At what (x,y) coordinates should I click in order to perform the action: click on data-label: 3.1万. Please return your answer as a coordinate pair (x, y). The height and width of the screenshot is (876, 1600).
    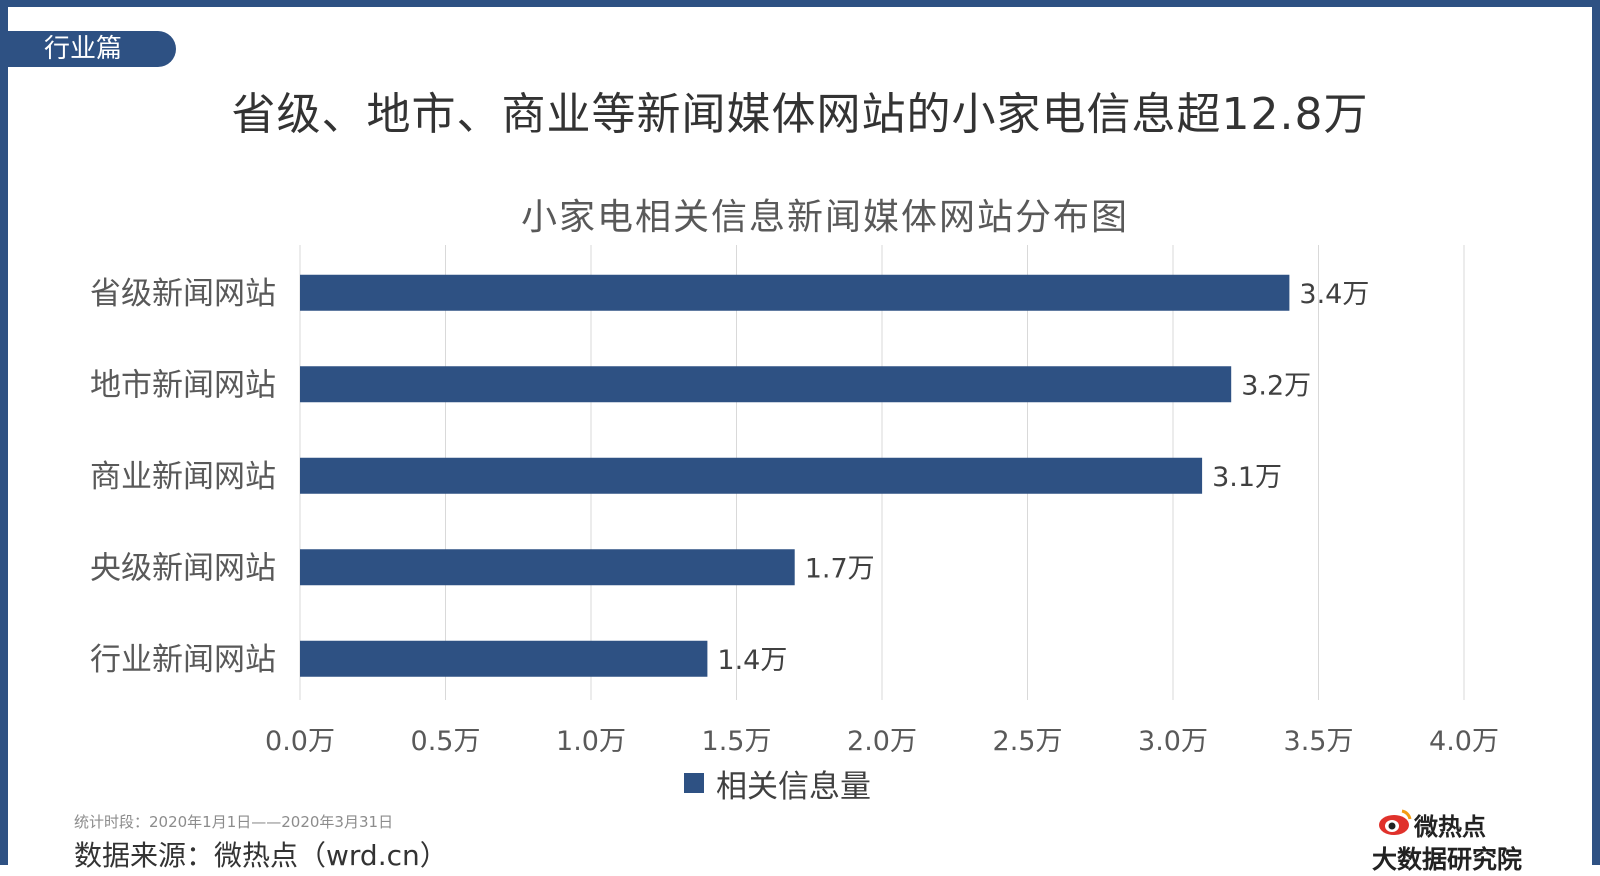
    Looking at the image, I should click on (1247, 477).